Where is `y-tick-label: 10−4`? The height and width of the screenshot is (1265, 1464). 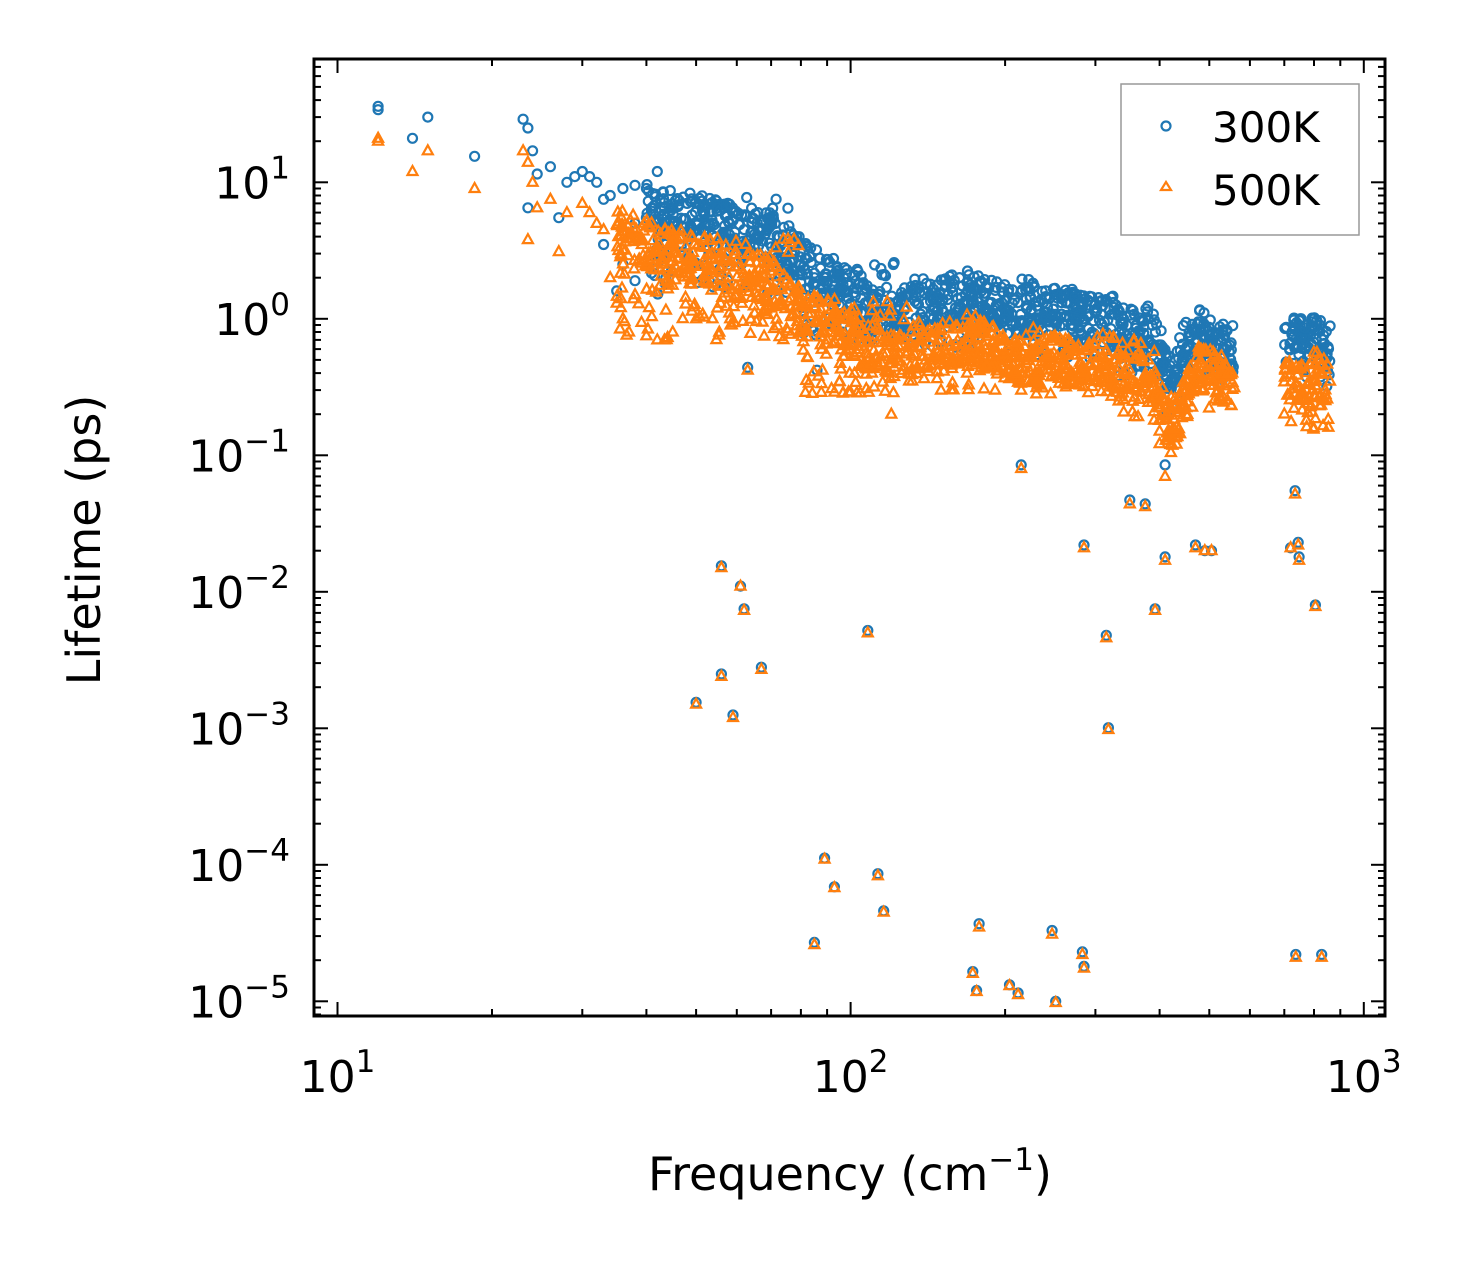 y-tick-label: 10−4 is located at coordinates (239, 862).